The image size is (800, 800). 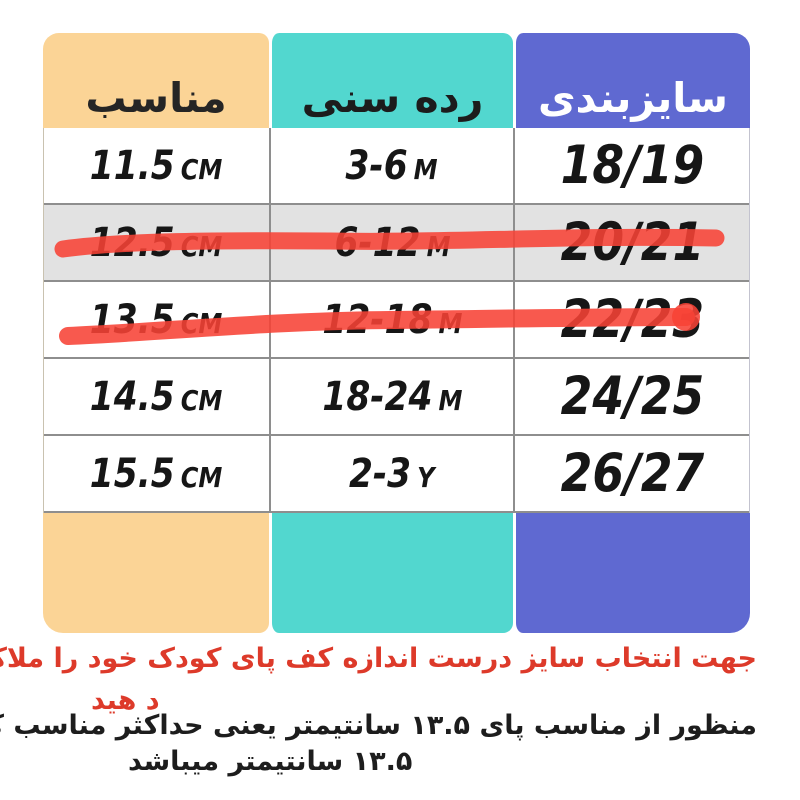 What do you see at coordinates (270, 761) in the screenshot?
I see `info-note-line2: ۱۳.۵ سانتیمتر میباشد` at bounding box center [270, 761].